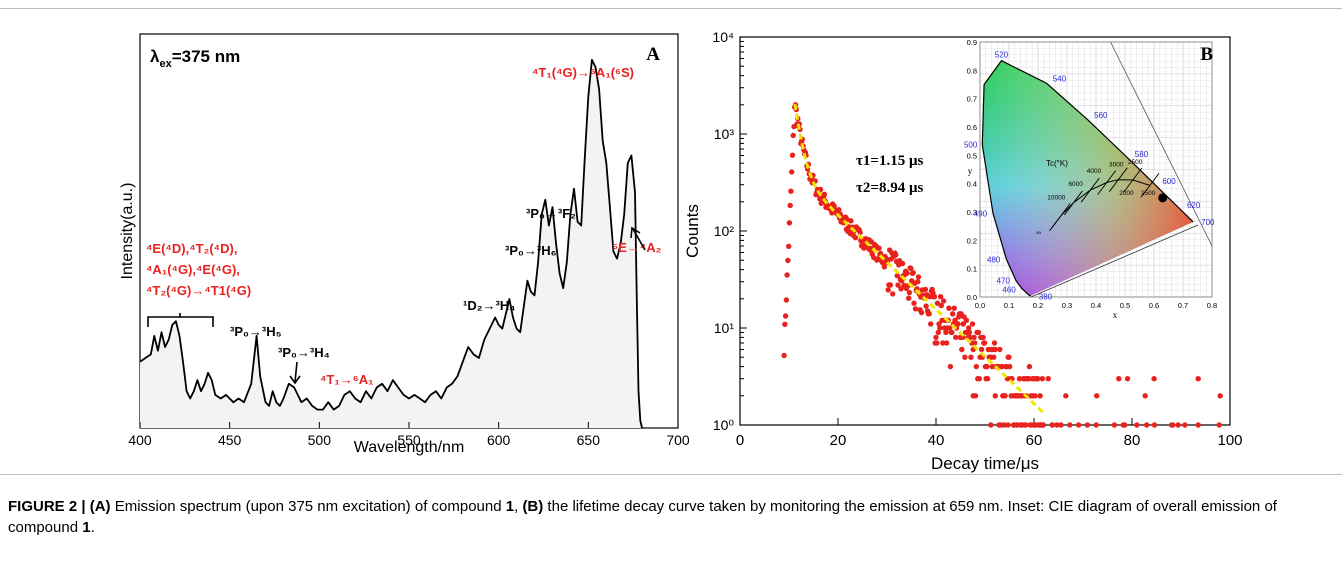 Image resolution: width=1342 pixels, height=562 pixels. What do you see at coordinates (1009, 290) in the screenshot?
I see `cie-wavelength-label: 460` at bounding box center [1009, 290].